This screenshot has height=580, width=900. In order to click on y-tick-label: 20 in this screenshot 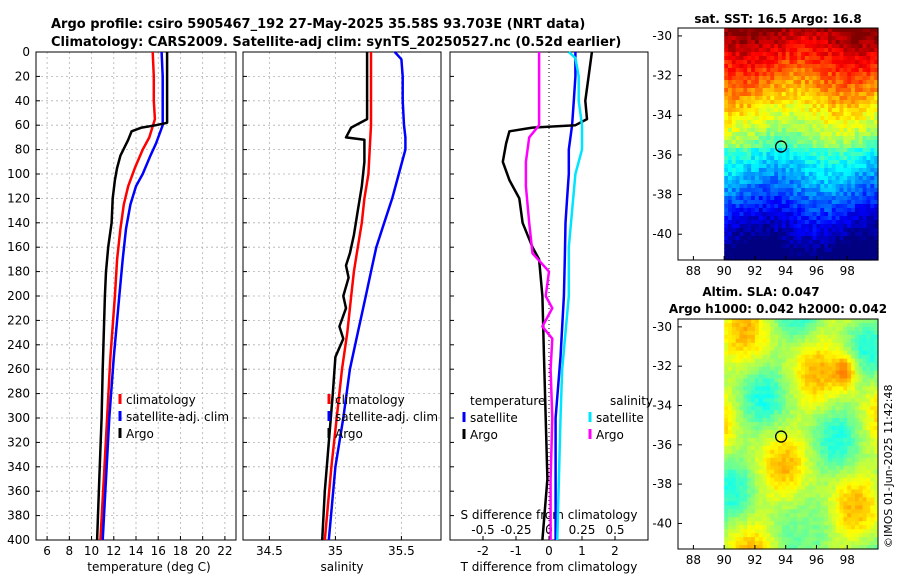, I will do `click(22, 76)`.